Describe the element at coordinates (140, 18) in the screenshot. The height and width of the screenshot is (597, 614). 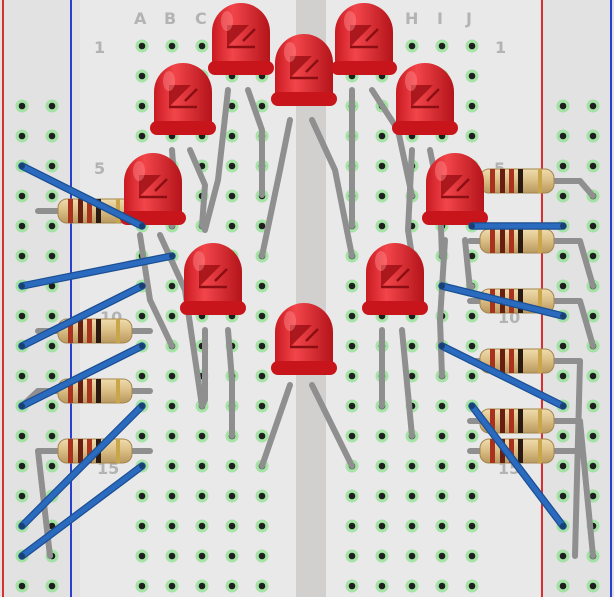
I see `column-label-a: A` at that location.